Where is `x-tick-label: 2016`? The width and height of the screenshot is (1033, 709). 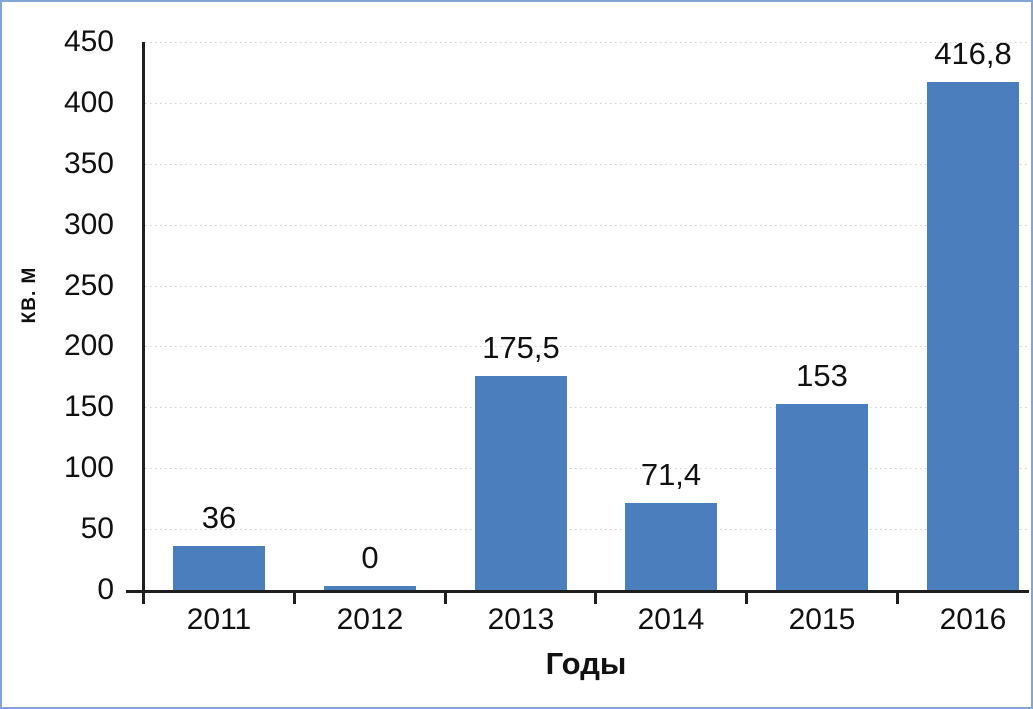
x-tick-label: 2016 is located at coordinates (973, 619).